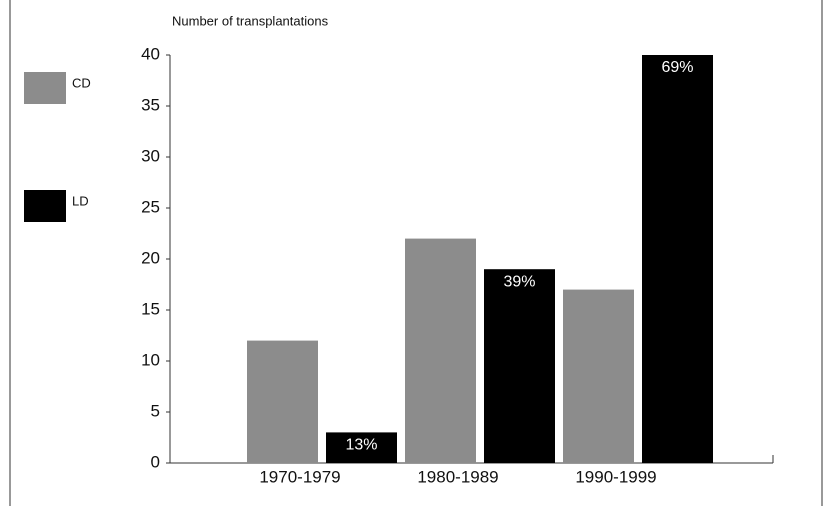 The height and width of the screenshot is (506, 832). What do you see at coordinates (150, 359) in the screenshot?
I see `y-tick-label: 10` at bounding box center [150, 359].